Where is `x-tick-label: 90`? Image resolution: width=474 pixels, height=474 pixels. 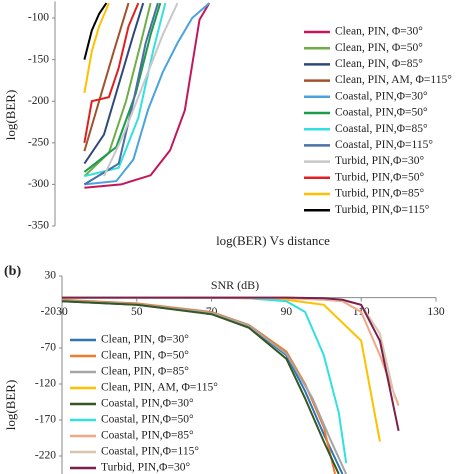
x-tick-label: 90 is located at coordinates (287, 312).